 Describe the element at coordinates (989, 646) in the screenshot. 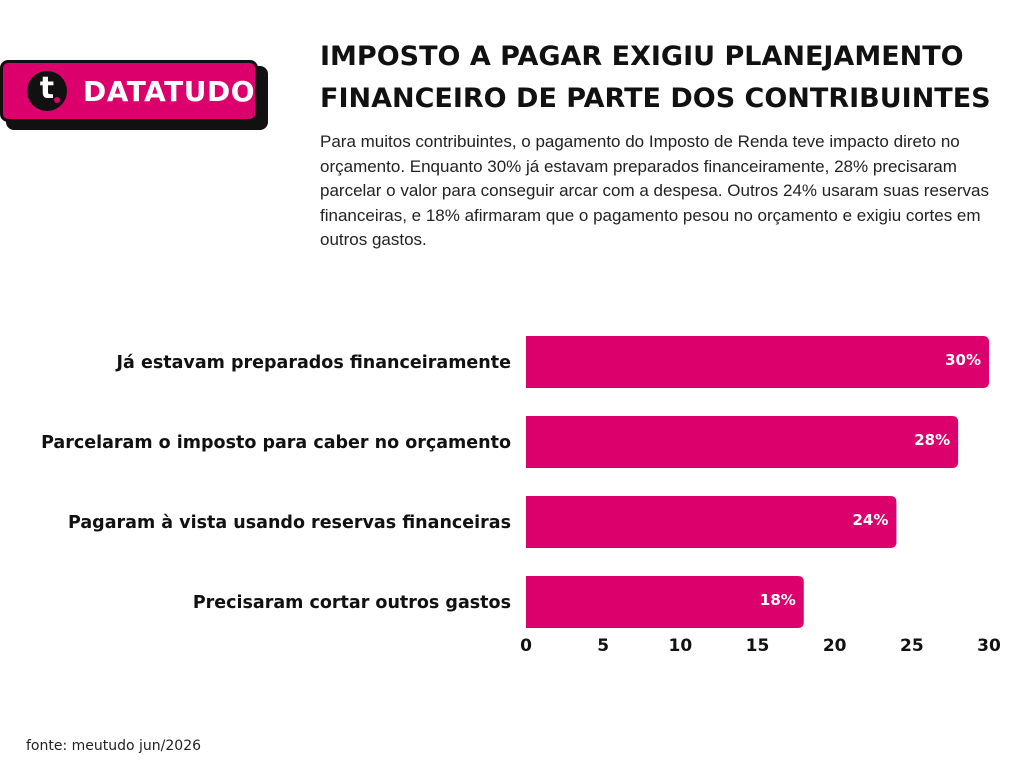

I see `x-tick-label: 30` at that location.